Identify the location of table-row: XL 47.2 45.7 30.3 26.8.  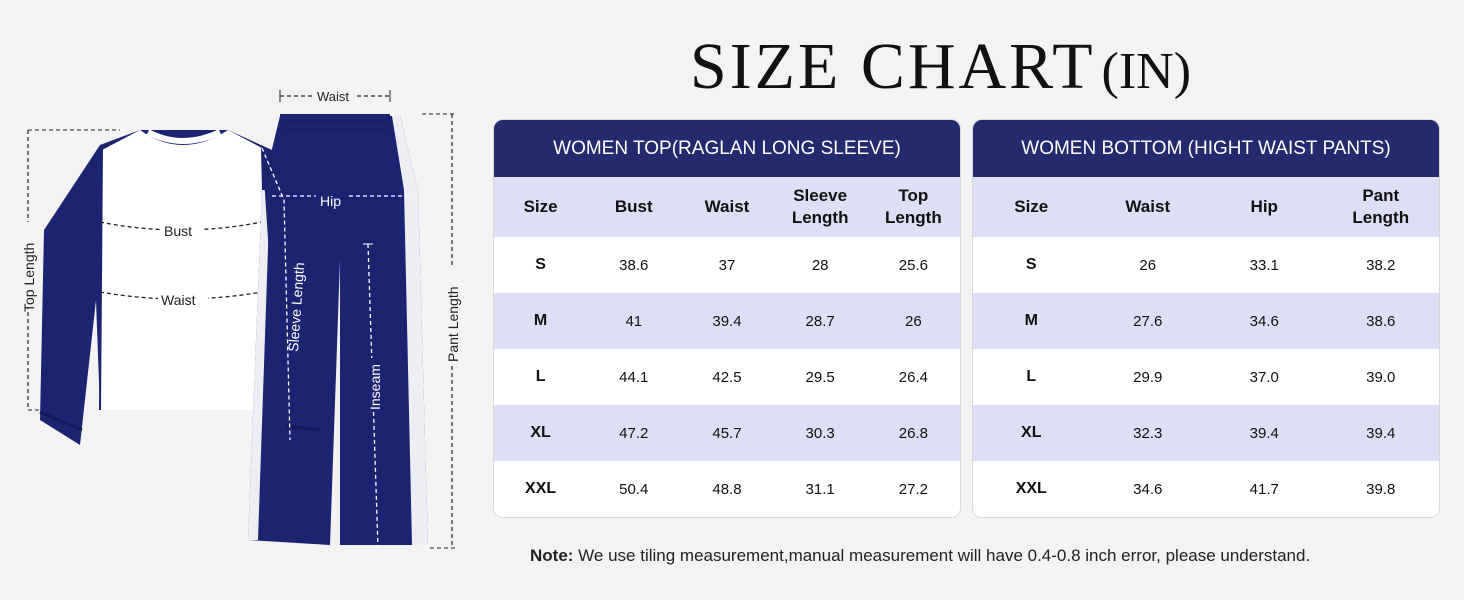
(727, 433).